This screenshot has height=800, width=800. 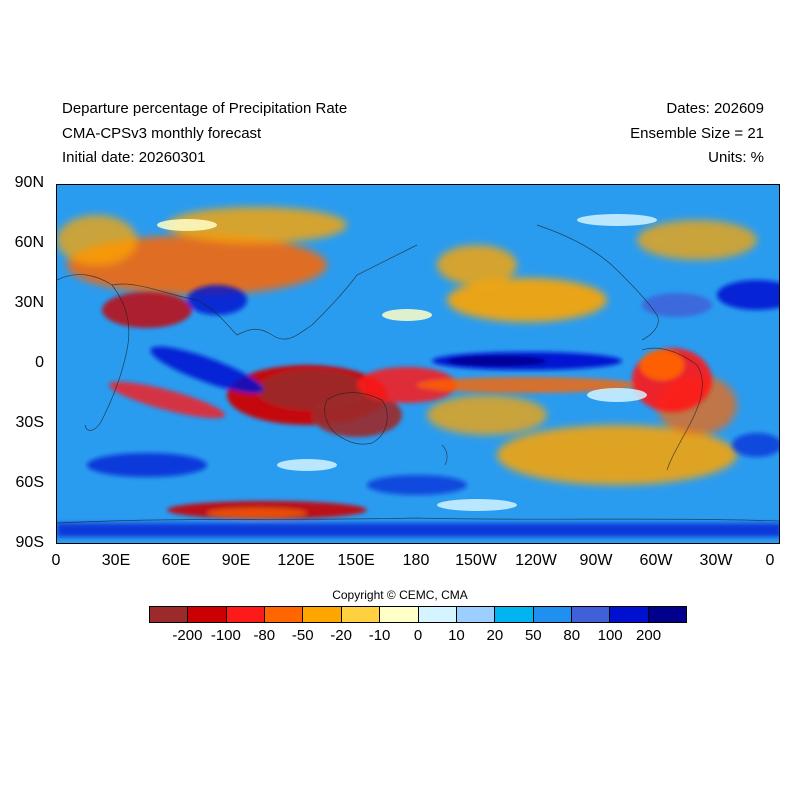 What do you see at coordinates (736, 157) in the screenshot?
I see `units-label: Units: %` at bounding box center [736, 157].